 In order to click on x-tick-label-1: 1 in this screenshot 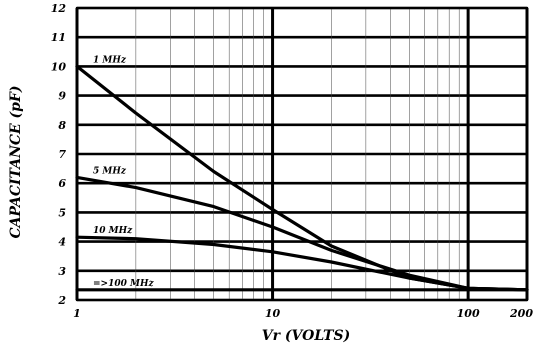, I will do `click(77, 313)`.